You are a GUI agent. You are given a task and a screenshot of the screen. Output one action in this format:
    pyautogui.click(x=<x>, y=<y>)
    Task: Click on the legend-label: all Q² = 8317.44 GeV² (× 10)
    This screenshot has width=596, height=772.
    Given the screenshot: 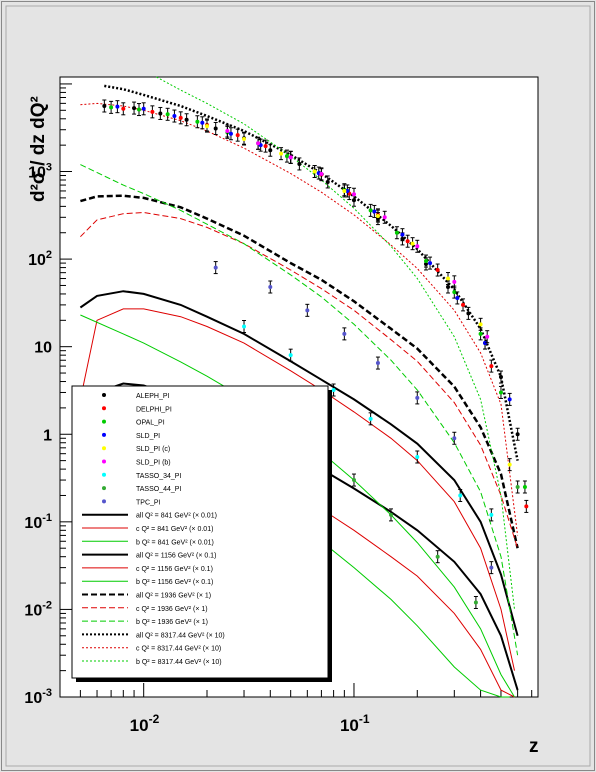 What is the action you would take?
    pyautogui.click(x=180, y=635)
    